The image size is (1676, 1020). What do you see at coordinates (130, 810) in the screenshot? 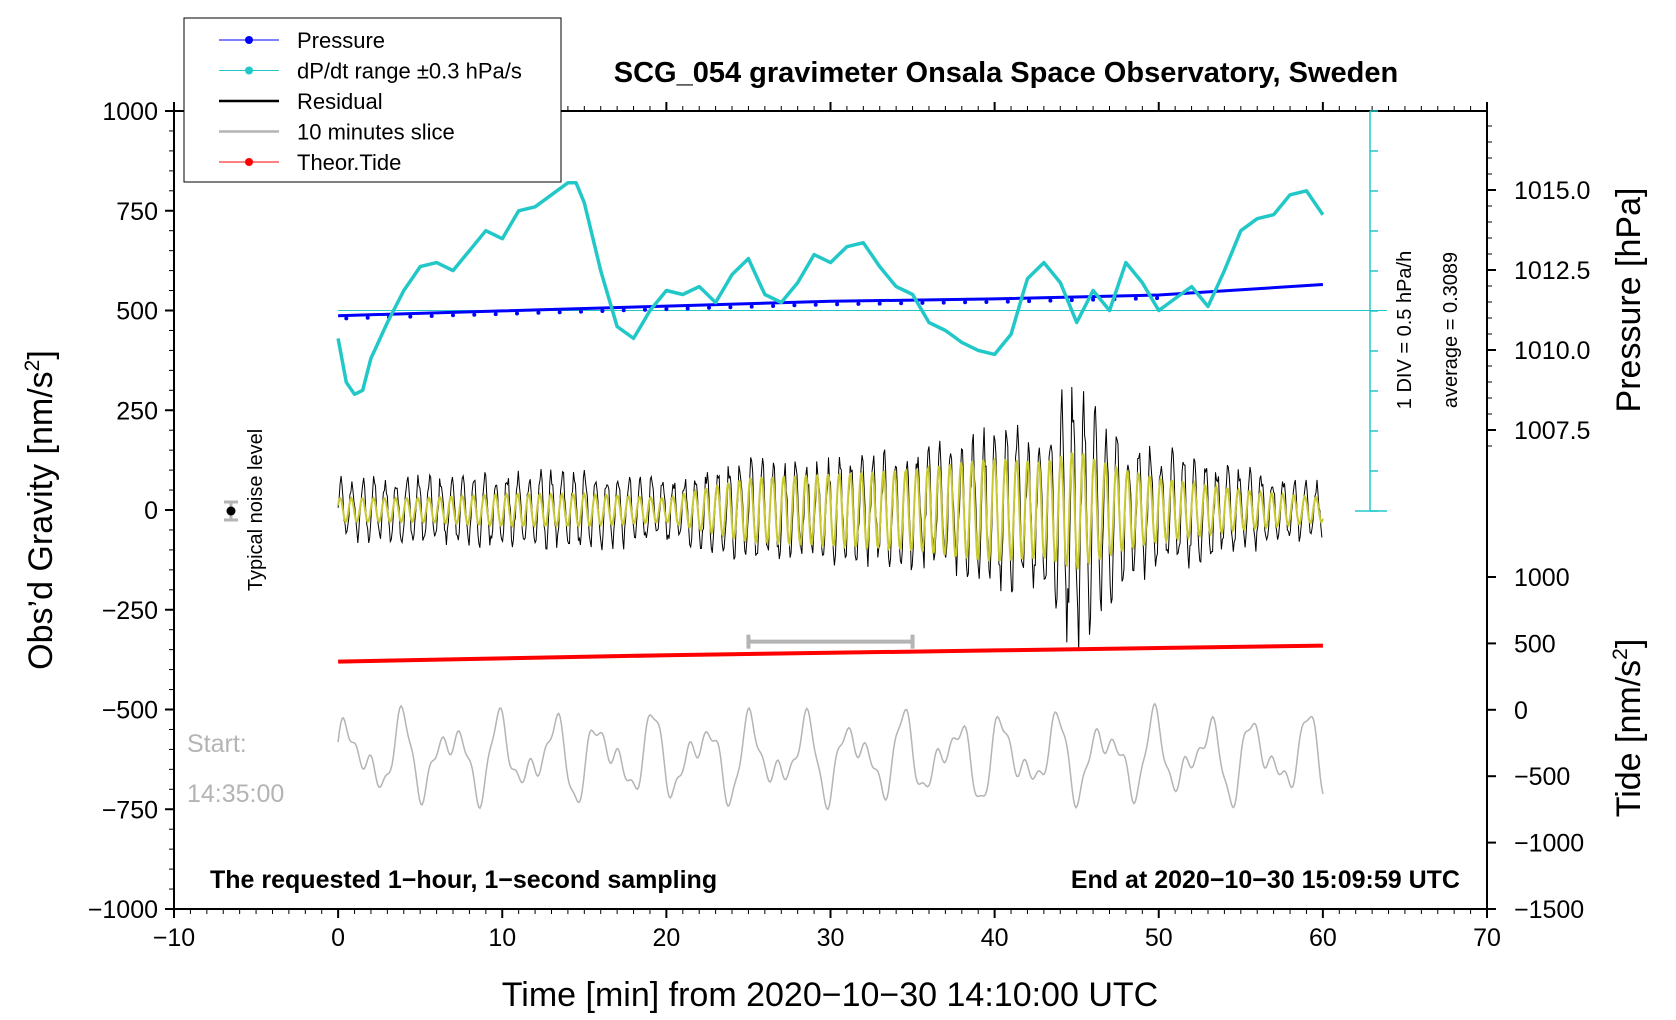
I see `y-tick-label: −750` at bounding box center [130, 810].